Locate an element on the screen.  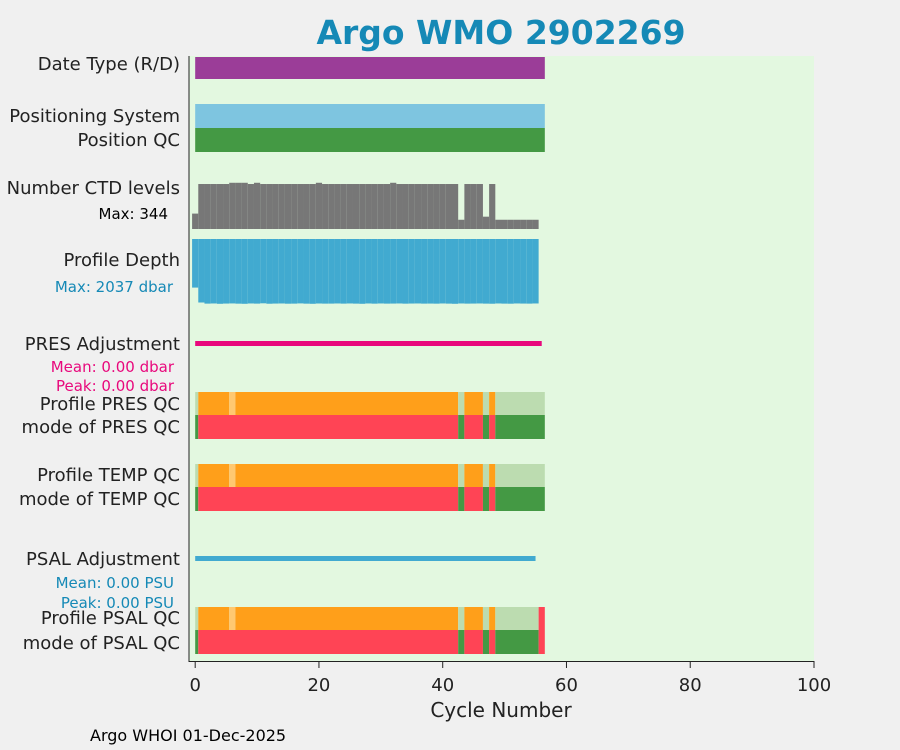
psal-adjustment-line is located at coordinates (365, 558).